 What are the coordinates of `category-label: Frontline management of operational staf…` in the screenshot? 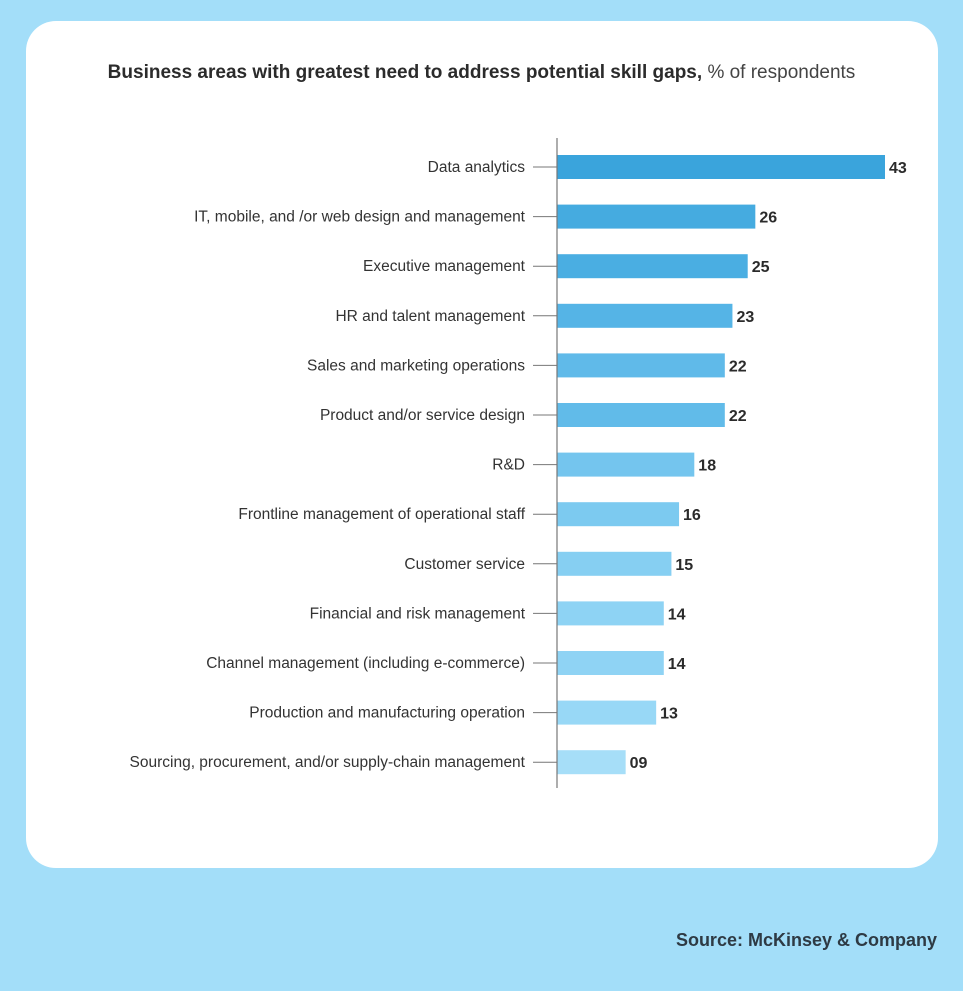 It's located at (381, 514).